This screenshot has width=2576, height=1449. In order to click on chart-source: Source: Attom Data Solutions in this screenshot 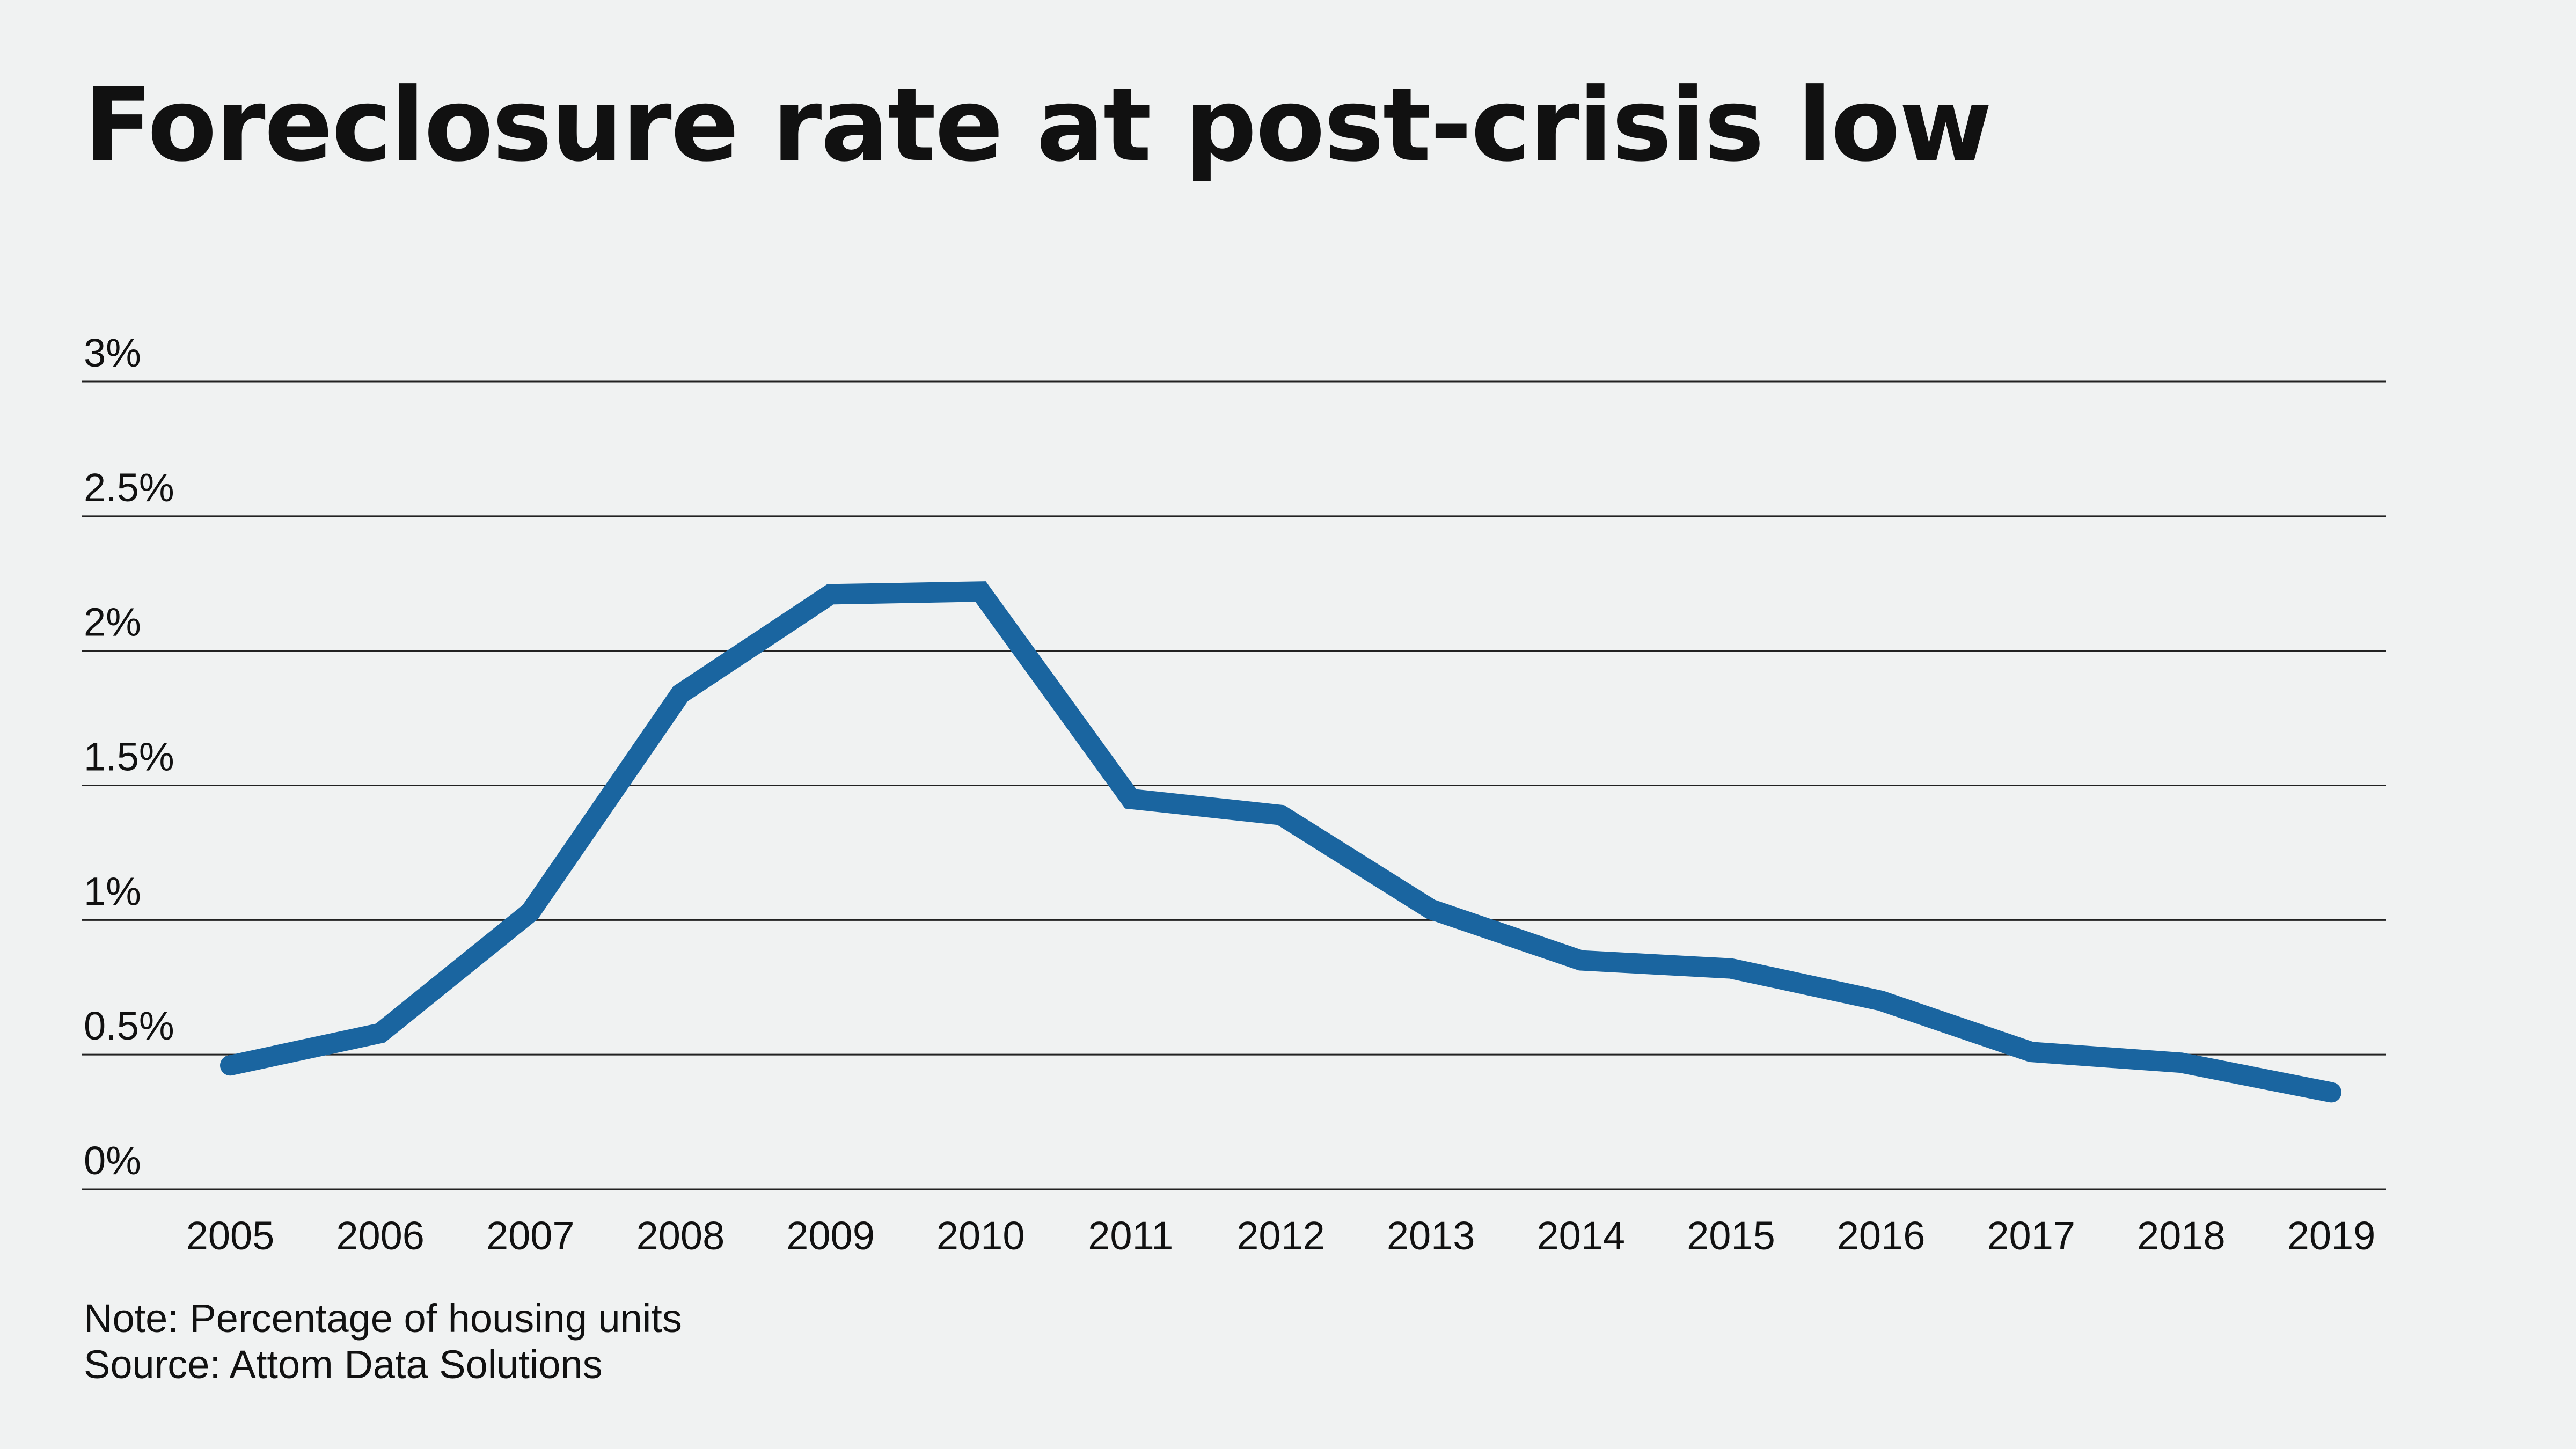, I will do `click(343, 1364)`.